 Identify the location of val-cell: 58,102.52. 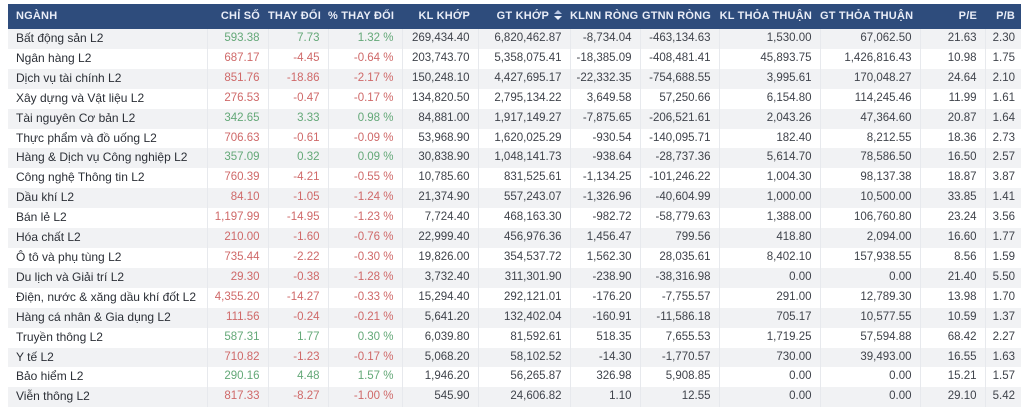
(523, 357).